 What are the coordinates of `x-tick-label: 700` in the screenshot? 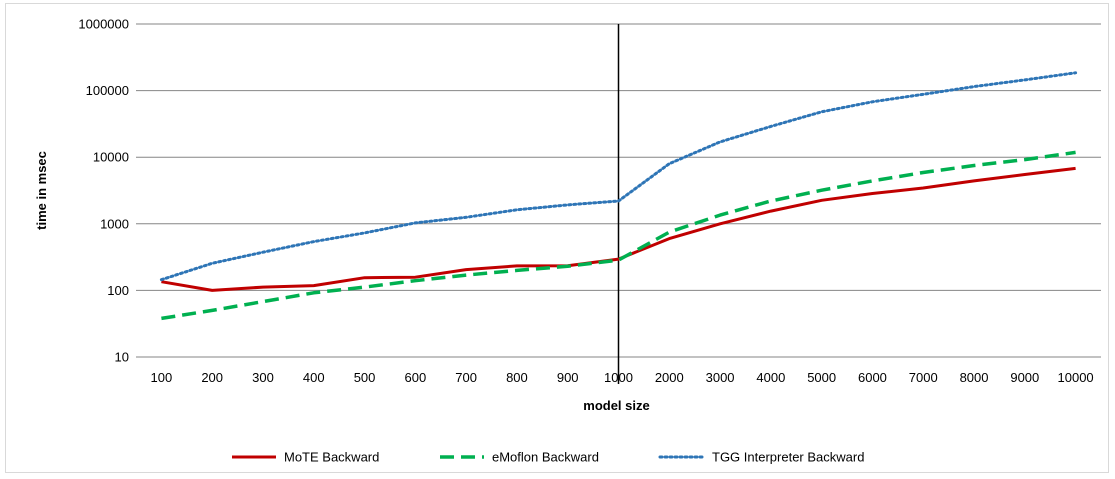 It's located at (466, 377).